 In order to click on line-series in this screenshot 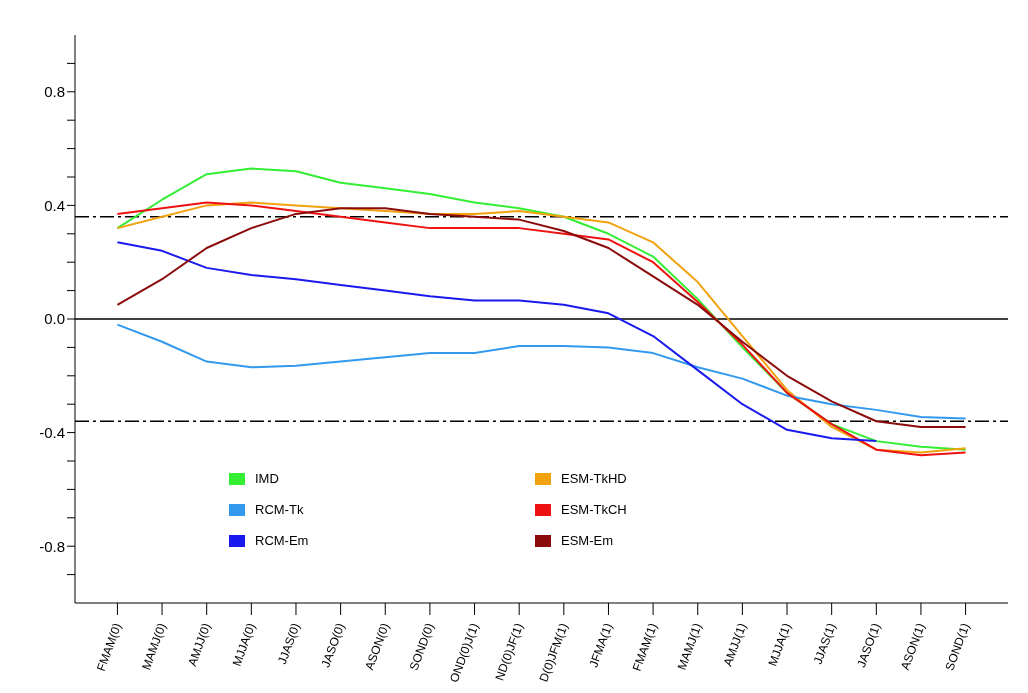, I will do `click(541, 371)`.